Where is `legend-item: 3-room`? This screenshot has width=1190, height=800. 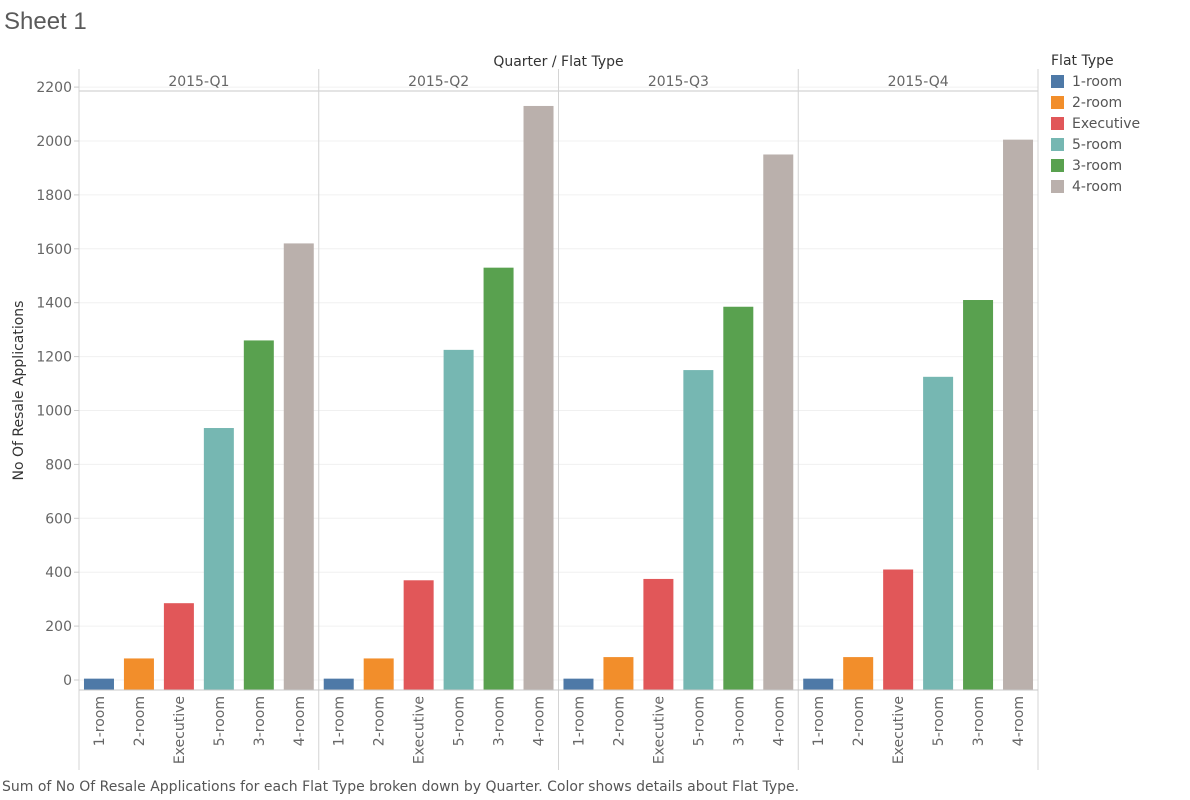 legend-item: 3-room is located at coordinates (1095, 165).